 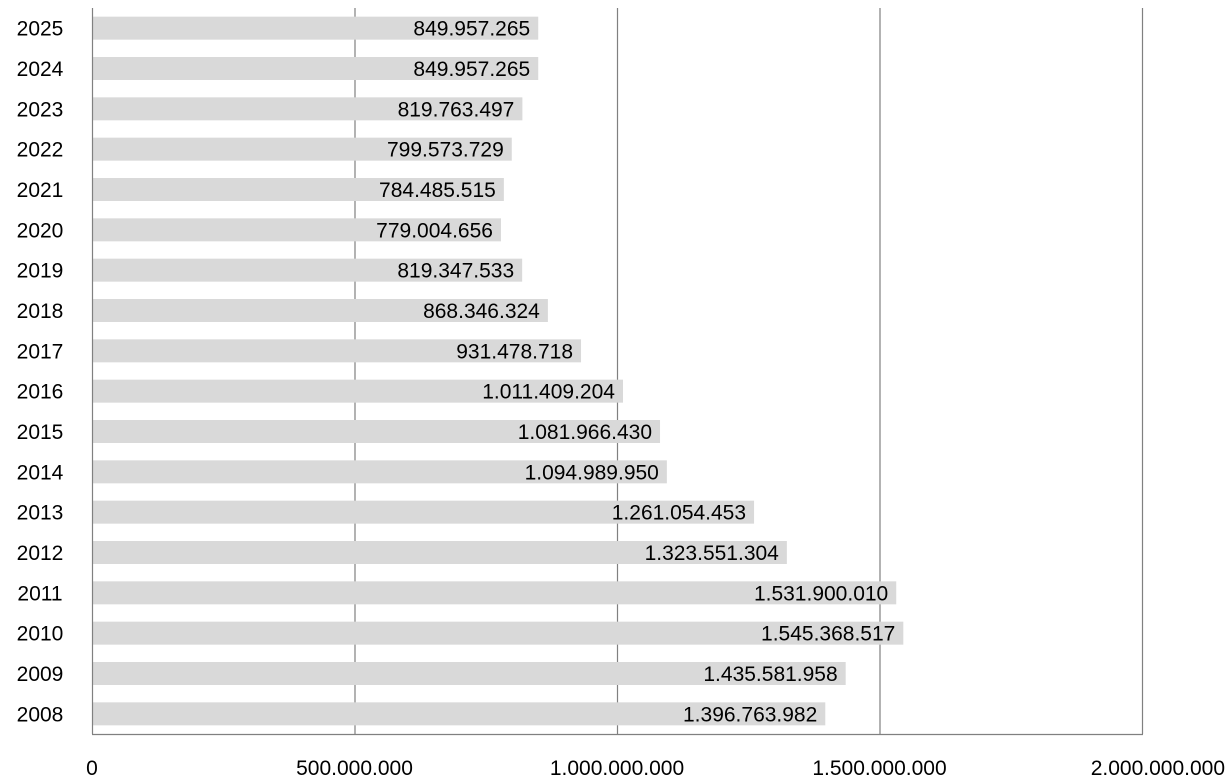 What do you see at coordinates (494, 593) in the screenshot?
I see `bar-2011` at bounding box center [494, 593].